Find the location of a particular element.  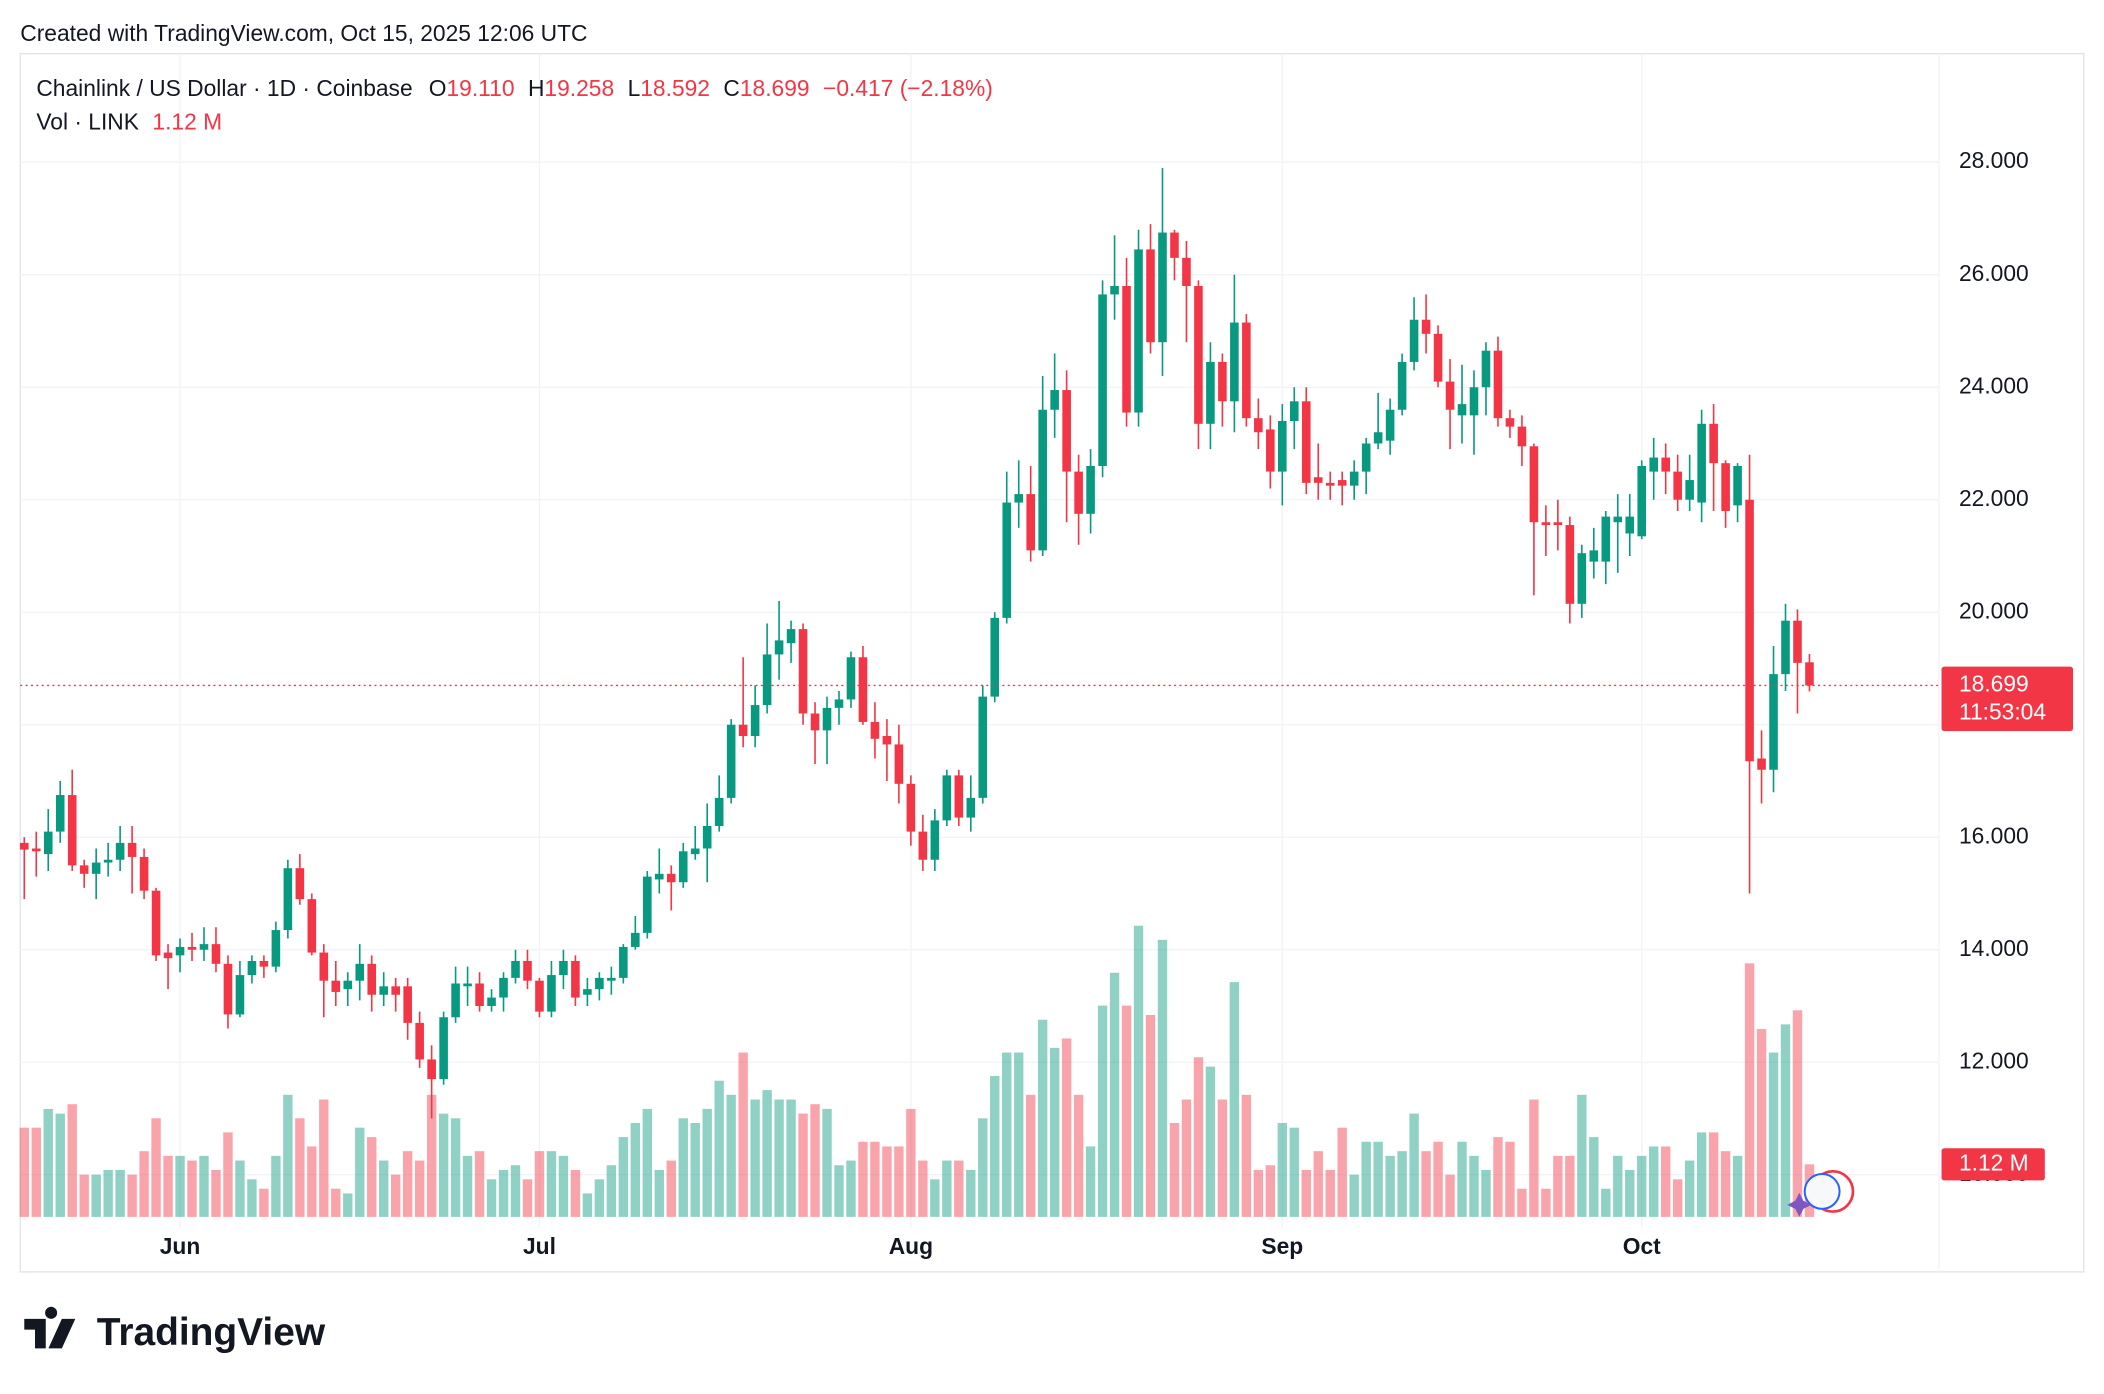

y-tick-label: 14.000 is located at coordinates (1994, 948).